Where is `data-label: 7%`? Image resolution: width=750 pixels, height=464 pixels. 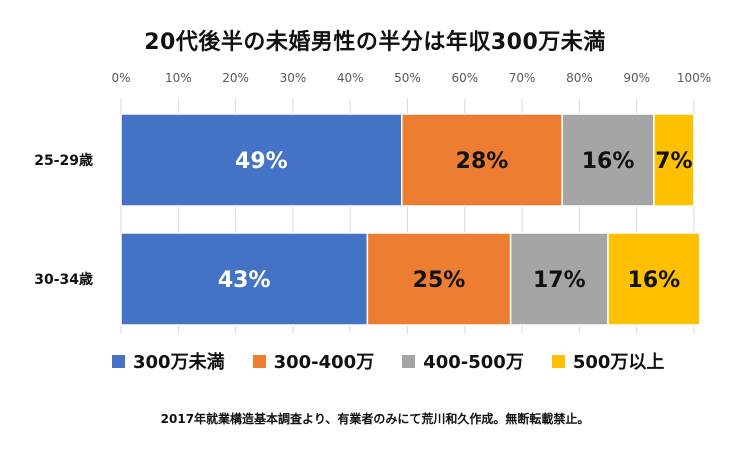 data-label: 7% is located at coordinates (673, 161).